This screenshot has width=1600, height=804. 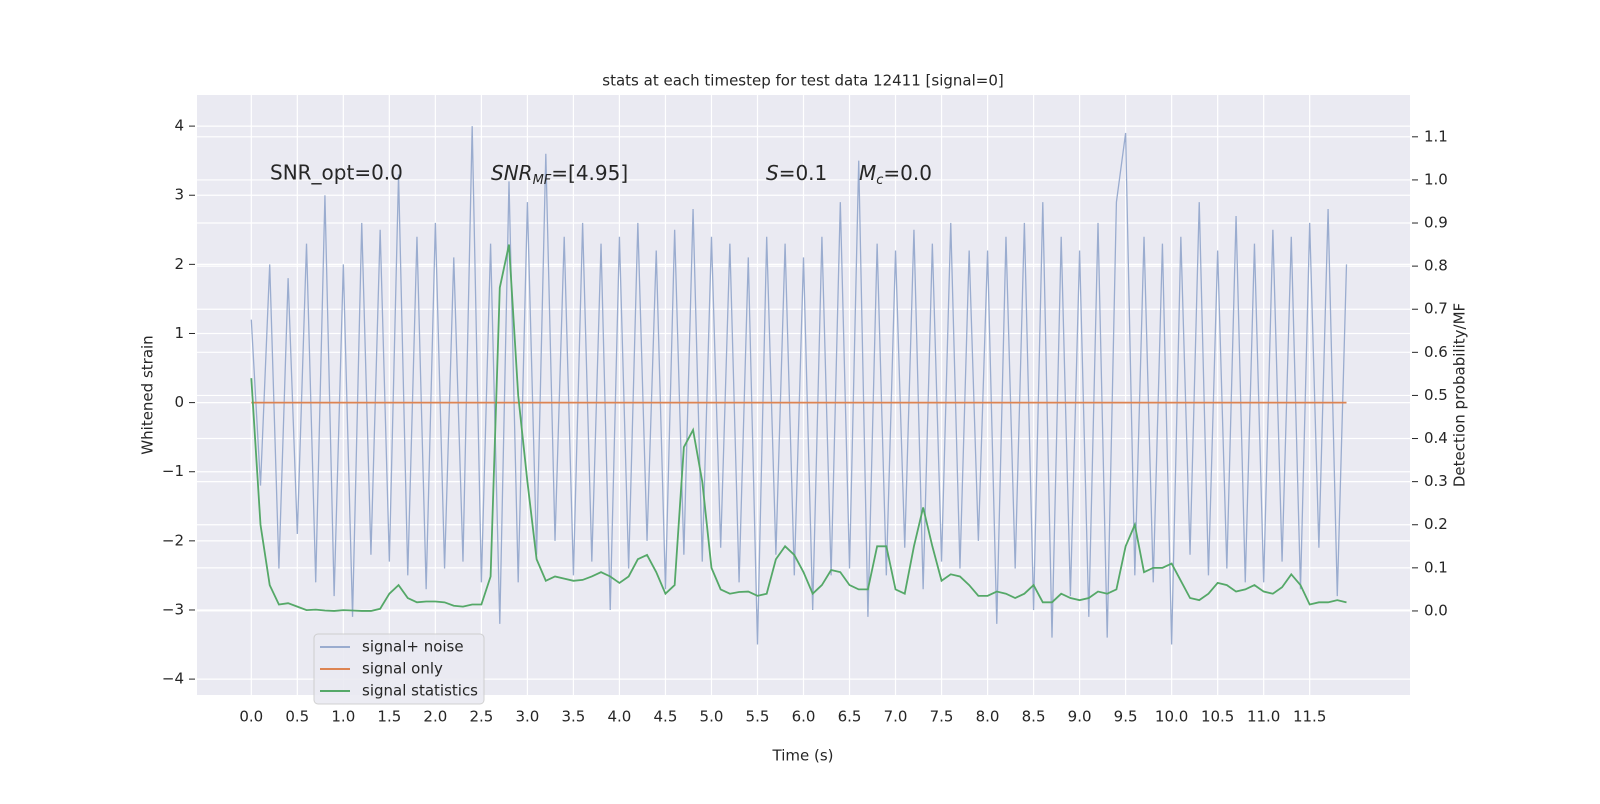 I want to click on x-tick-label: 5.5, so click(x=758, y=717).